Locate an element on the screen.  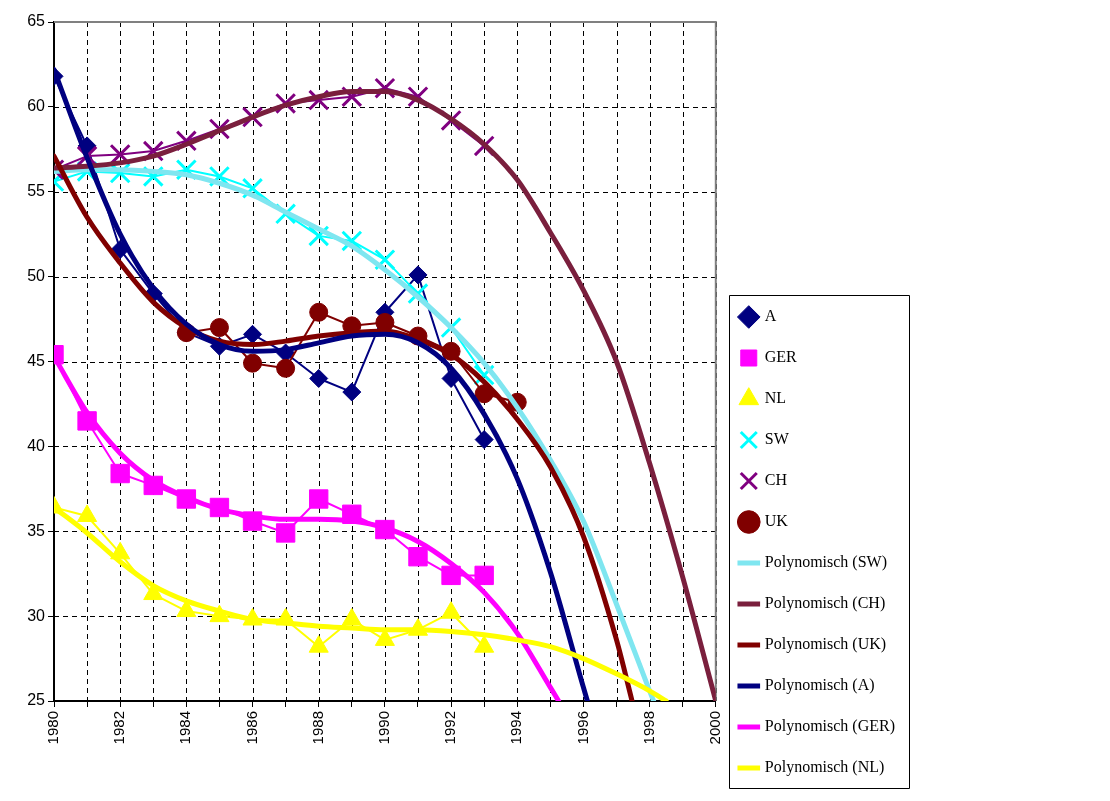
x-tick-label: 1982 is located at coordinates (119, 728).